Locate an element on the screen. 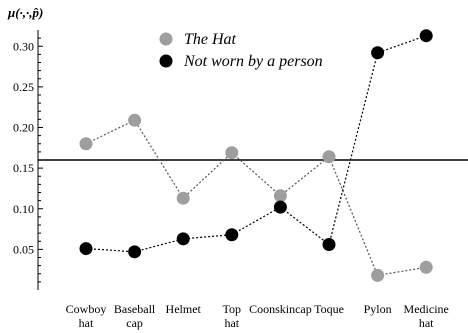 Image resolution: width=468 pixels, height=333 pixels. x-tick-label: Medicine hat is located at coordinates (426, 316).